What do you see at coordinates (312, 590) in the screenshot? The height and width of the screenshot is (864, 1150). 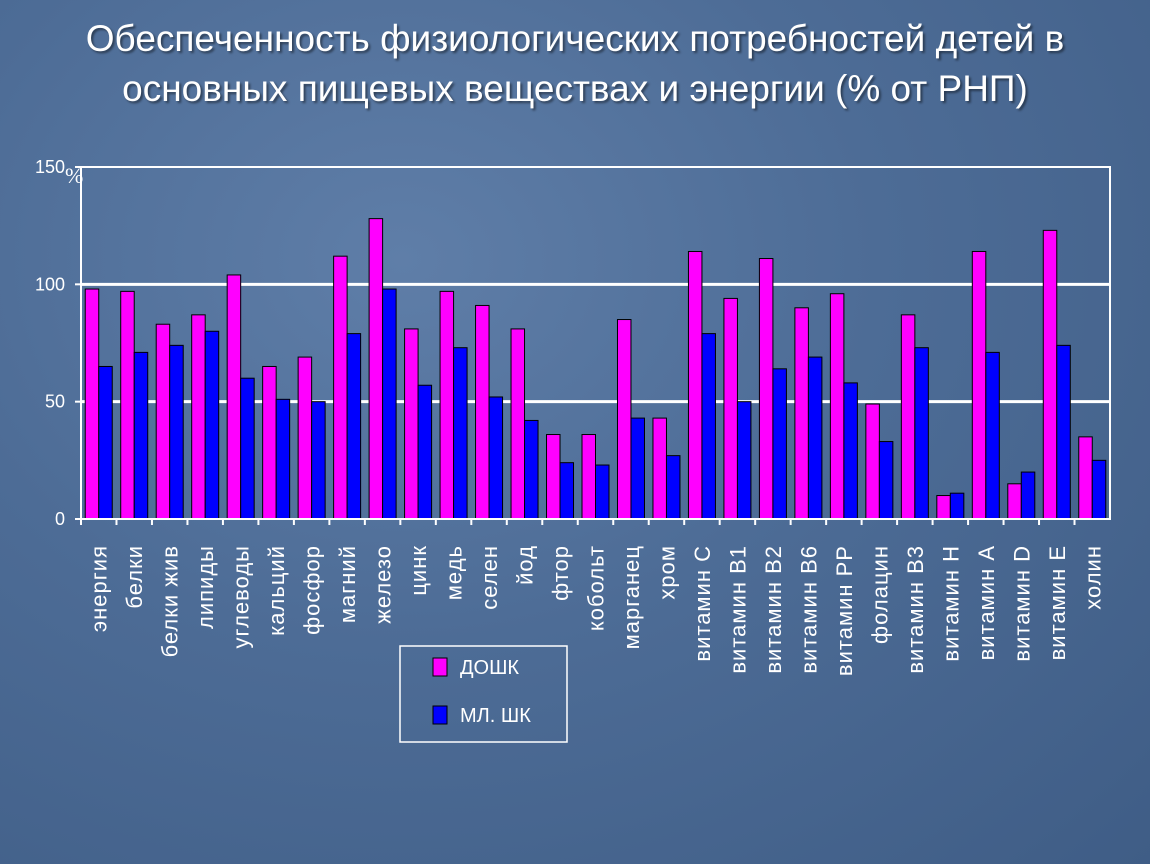 I see `category-label: фосфор` at bounding box center [312, 590].